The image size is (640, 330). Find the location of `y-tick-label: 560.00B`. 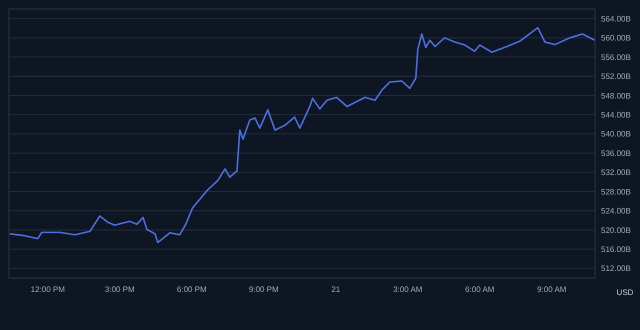

y-tick-label: 560.00B is located at coordinates (616, 38).